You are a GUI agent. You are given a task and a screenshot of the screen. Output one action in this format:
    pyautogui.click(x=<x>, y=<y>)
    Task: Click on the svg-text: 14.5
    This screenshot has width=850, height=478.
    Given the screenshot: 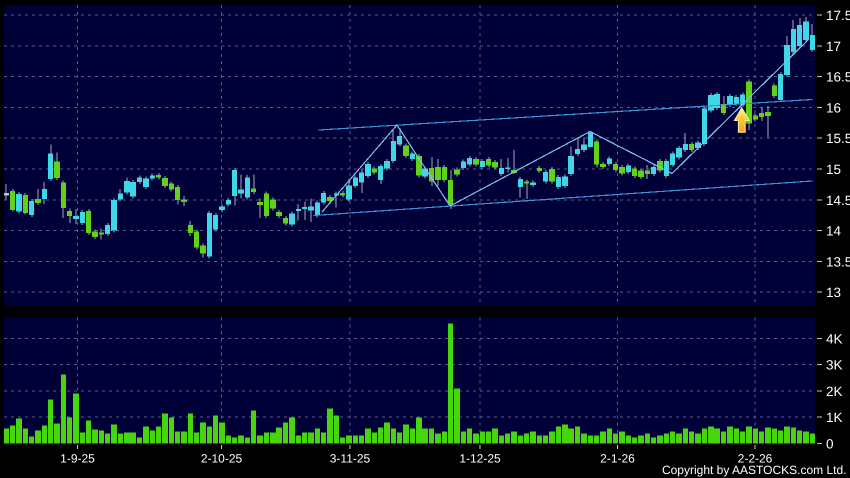 What is the action you would take?
    pyautogui.click(x=838, y=200)
    